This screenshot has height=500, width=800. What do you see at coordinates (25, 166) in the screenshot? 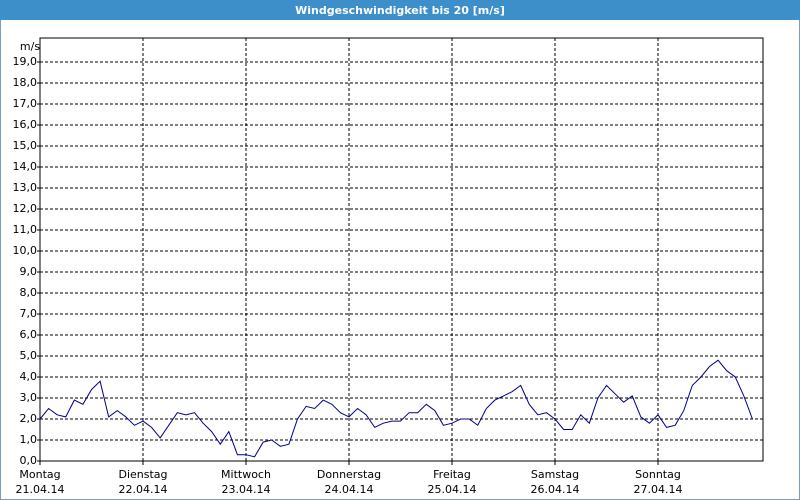
I see `y-tick-label: 14,0` at bounding box center [25, 166].